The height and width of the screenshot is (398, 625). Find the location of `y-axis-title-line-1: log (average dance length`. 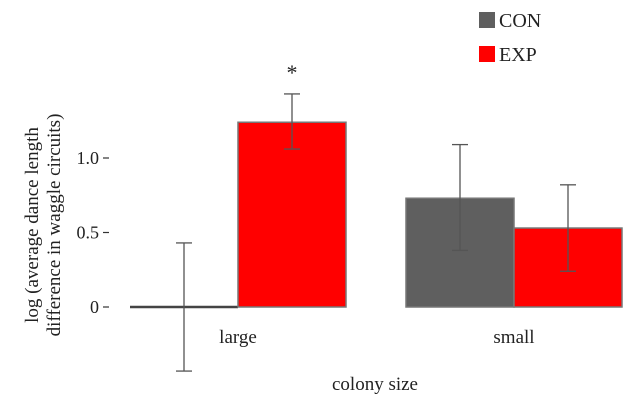

y-axis-title-line-1: log (average dance length is located at coordinates (32, 225).